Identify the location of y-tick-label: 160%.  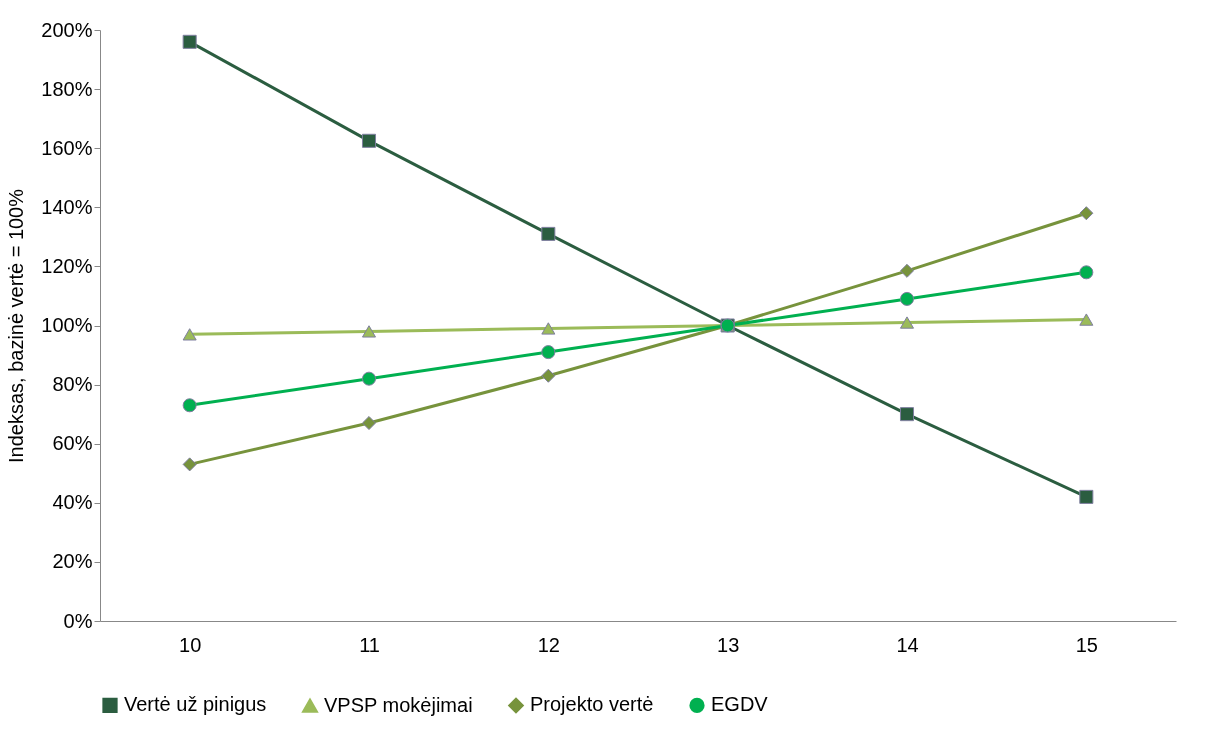
(67, 147).